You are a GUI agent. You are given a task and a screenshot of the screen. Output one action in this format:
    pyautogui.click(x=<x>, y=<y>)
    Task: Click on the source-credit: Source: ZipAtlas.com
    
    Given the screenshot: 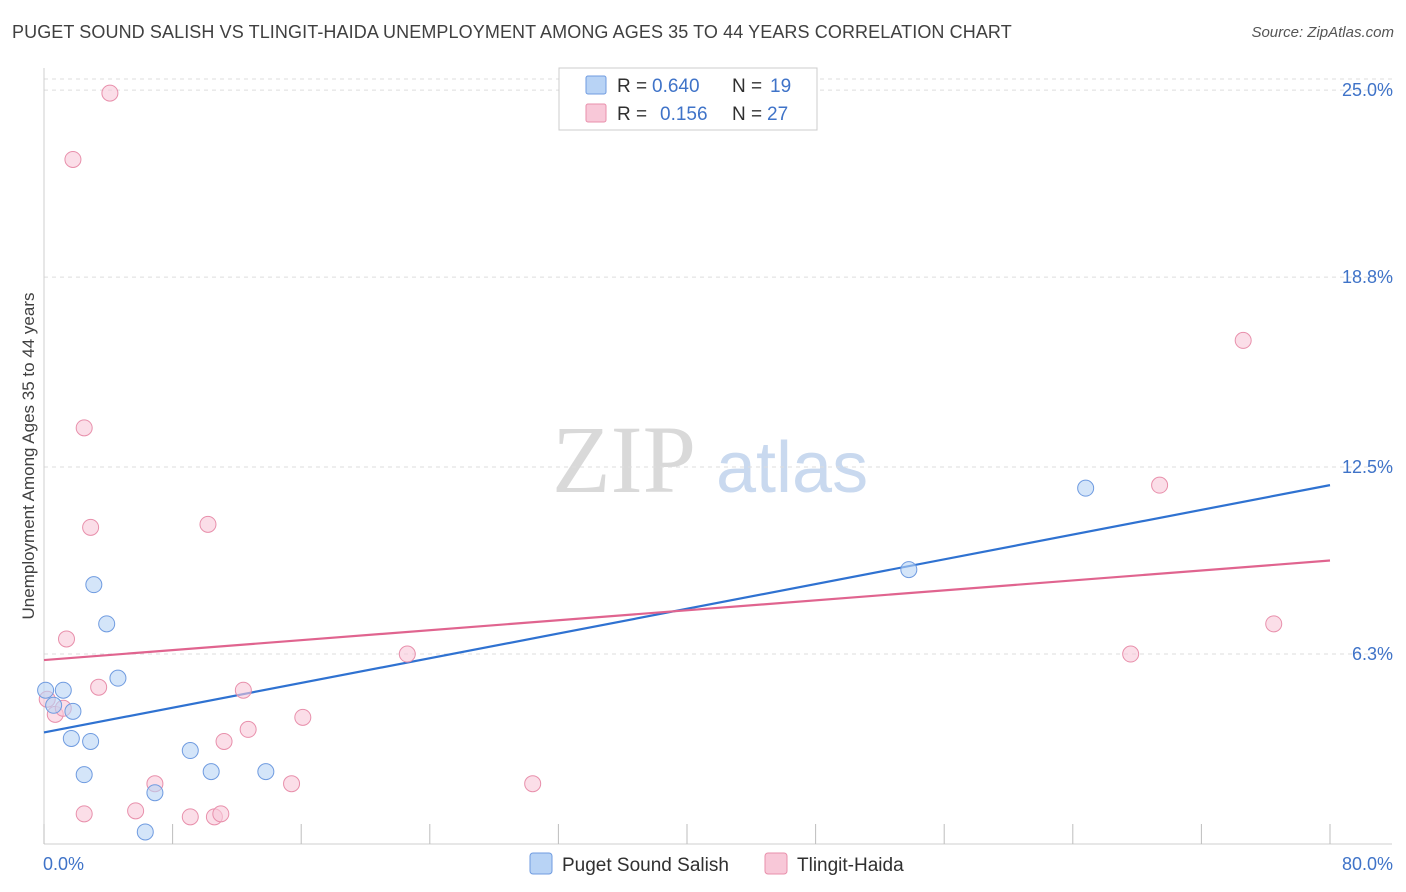 What is the action you would take?
    pyautogui.click(x=1322, y=32)
    